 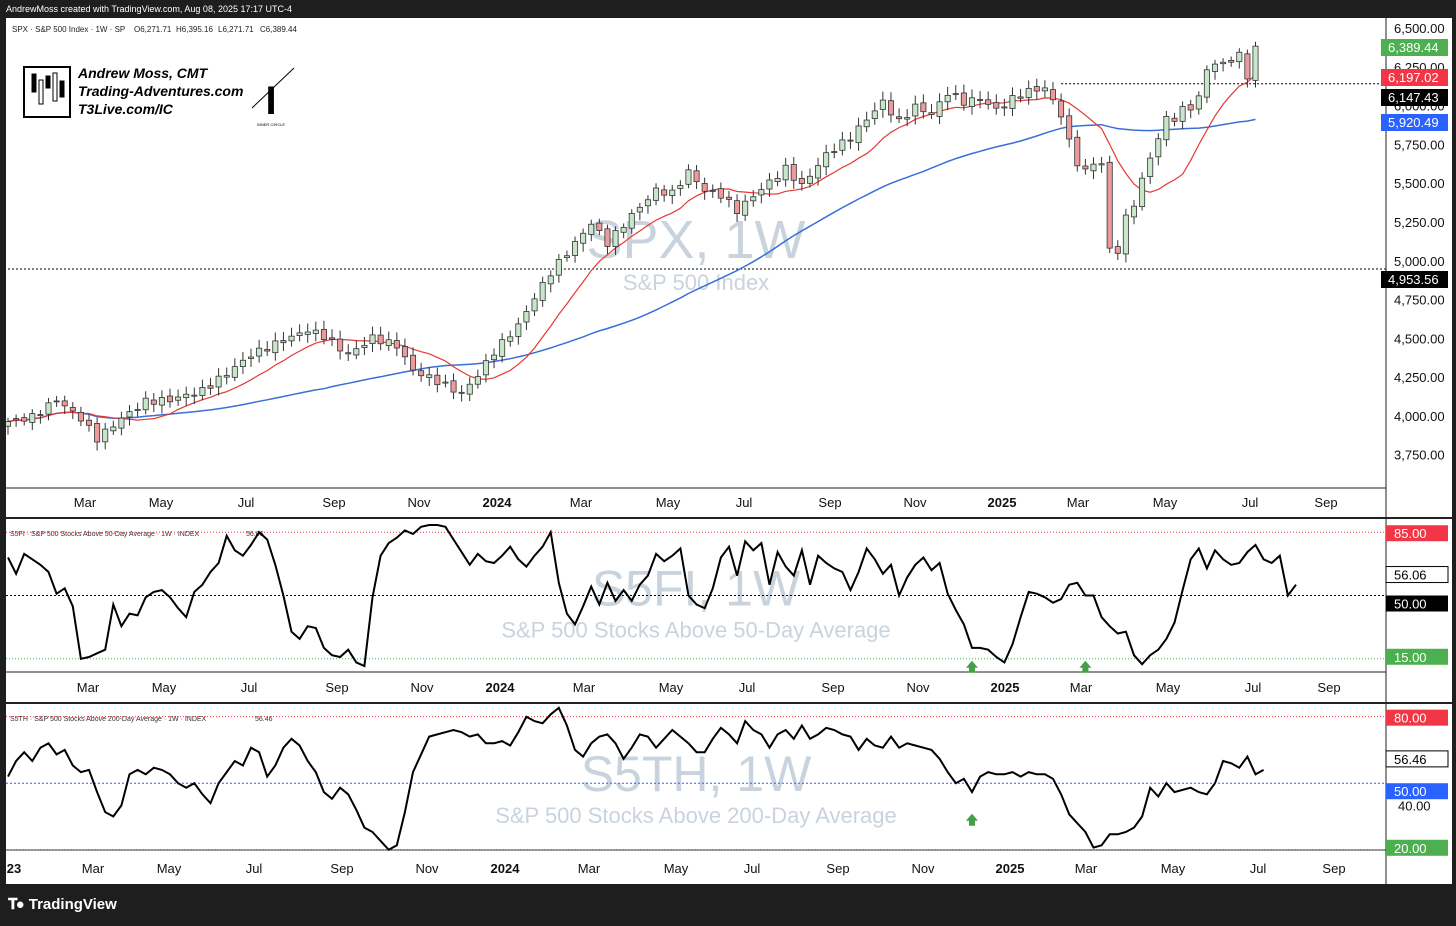 I want to click on tradingview-logo-icon: 𝐓●, so click(x=16, y=904).